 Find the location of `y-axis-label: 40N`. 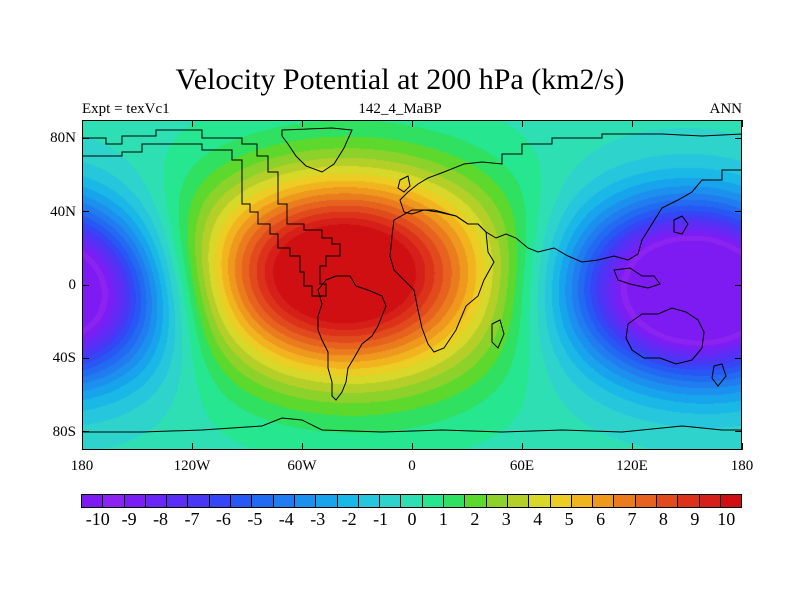

y-axis-label: 40N is located at coordinates (63, 211).